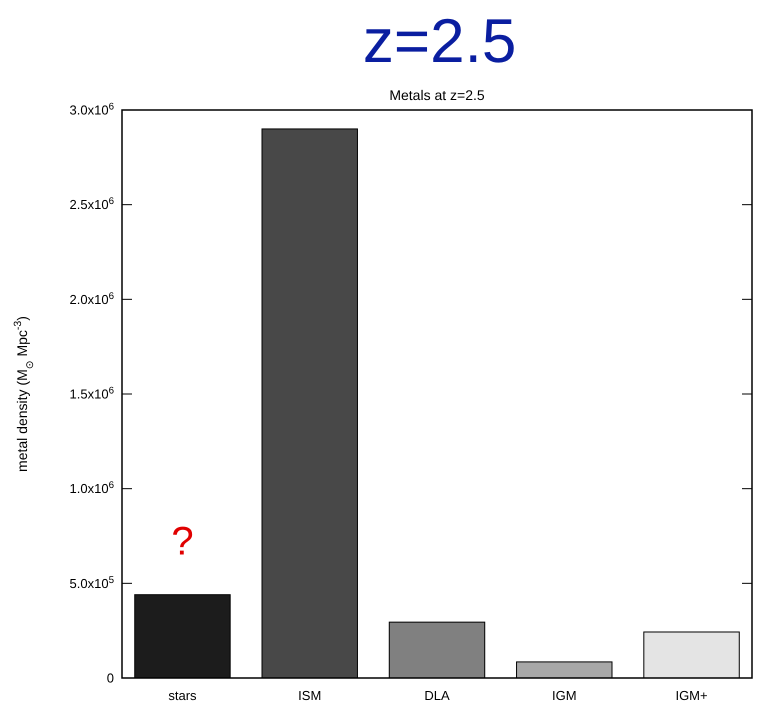  What do you see at coordinates (92, 204) in the screenshot?
I see `y-tick-label: 2.5x10$^{6}$` at bounding box center [92, 204].